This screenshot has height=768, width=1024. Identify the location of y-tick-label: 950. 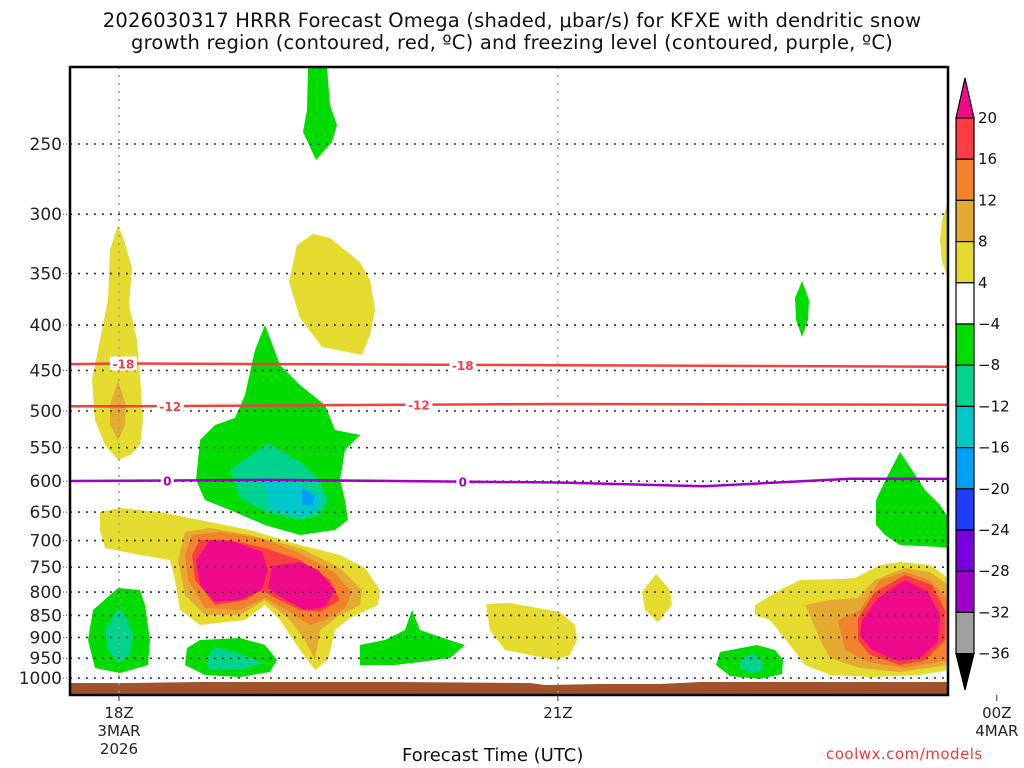
(46, 659).